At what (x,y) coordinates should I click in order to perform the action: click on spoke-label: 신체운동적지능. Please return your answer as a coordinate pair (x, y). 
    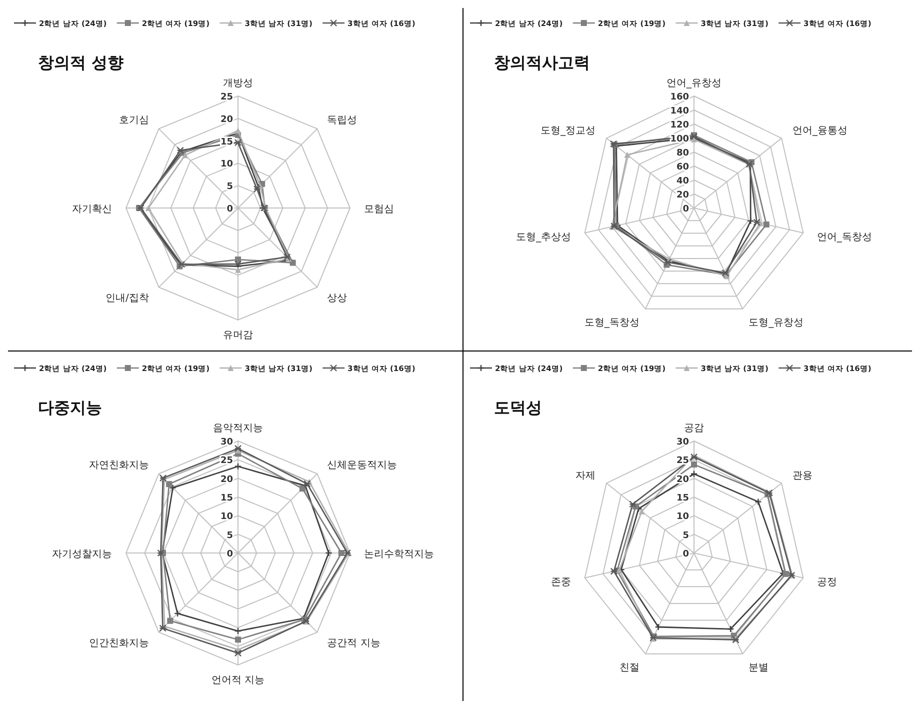
    Looking at the image, I should click on (362, 465).